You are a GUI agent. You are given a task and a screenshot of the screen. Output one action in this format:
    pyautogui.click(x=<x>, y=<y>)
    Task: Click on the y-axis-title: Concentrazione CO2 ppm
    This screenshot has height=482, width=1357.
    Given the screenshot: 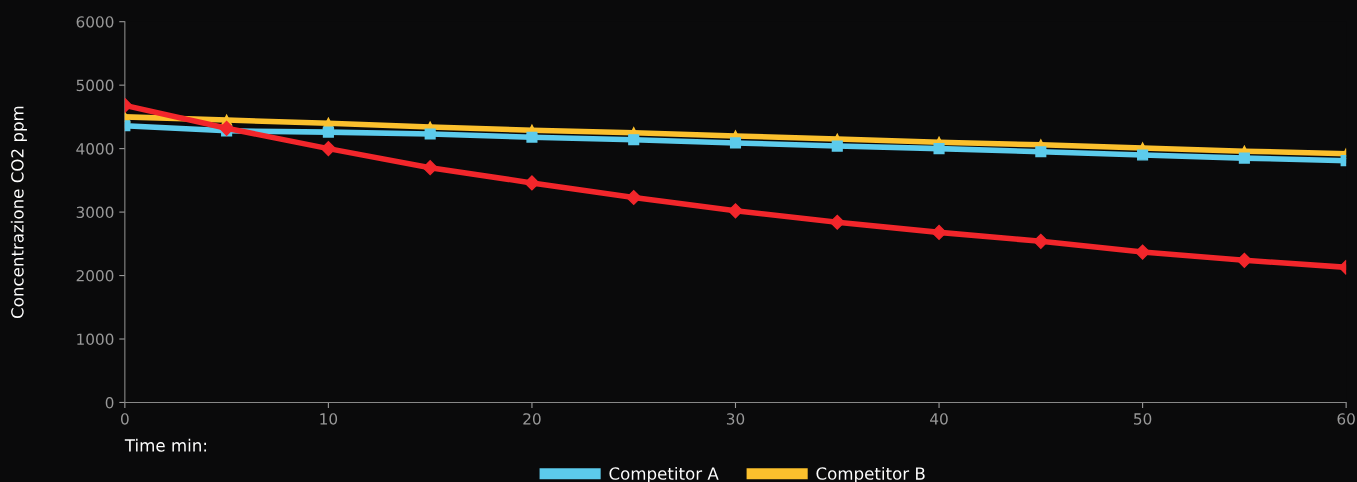 What is the action you would take?
    pyautogui.click(x=18, y=212)
    